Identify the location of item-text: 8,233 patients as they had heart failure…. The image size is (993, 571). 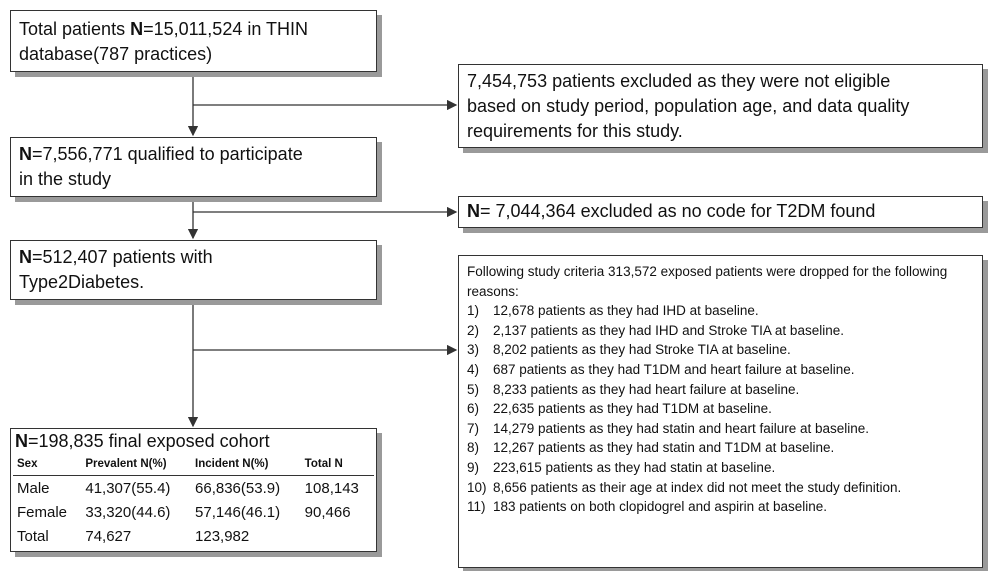
(646, 389).